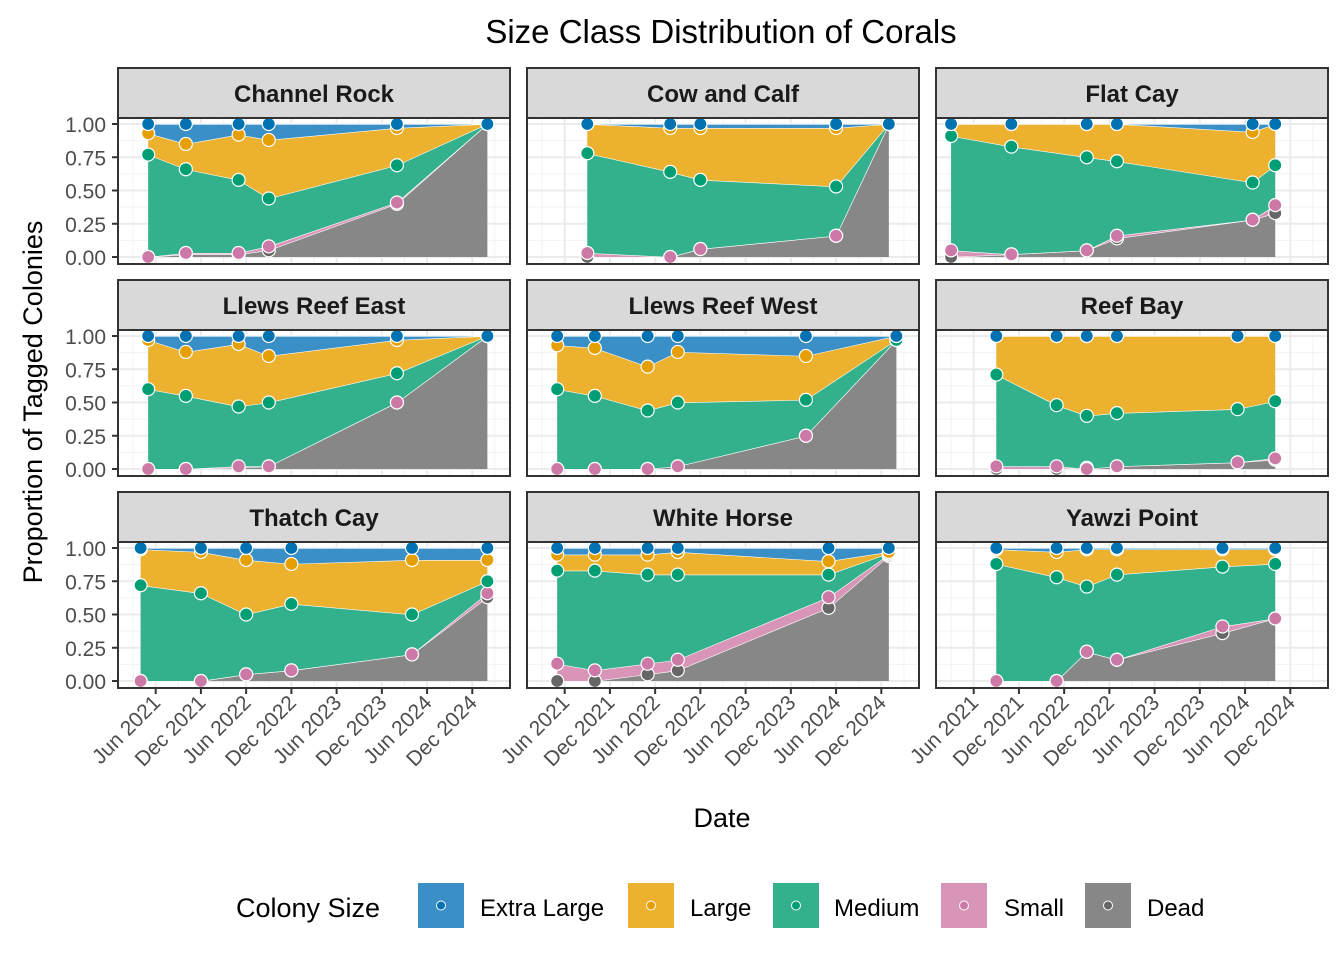  I want to click on area-extra-large, so click(723, 555).